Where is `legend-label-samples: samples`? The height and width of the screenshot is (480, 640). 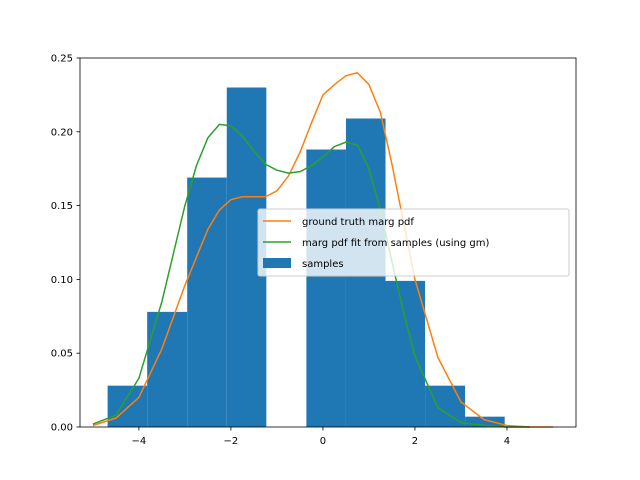
legend-label-samples: samples is located at coordinates (323, 264).